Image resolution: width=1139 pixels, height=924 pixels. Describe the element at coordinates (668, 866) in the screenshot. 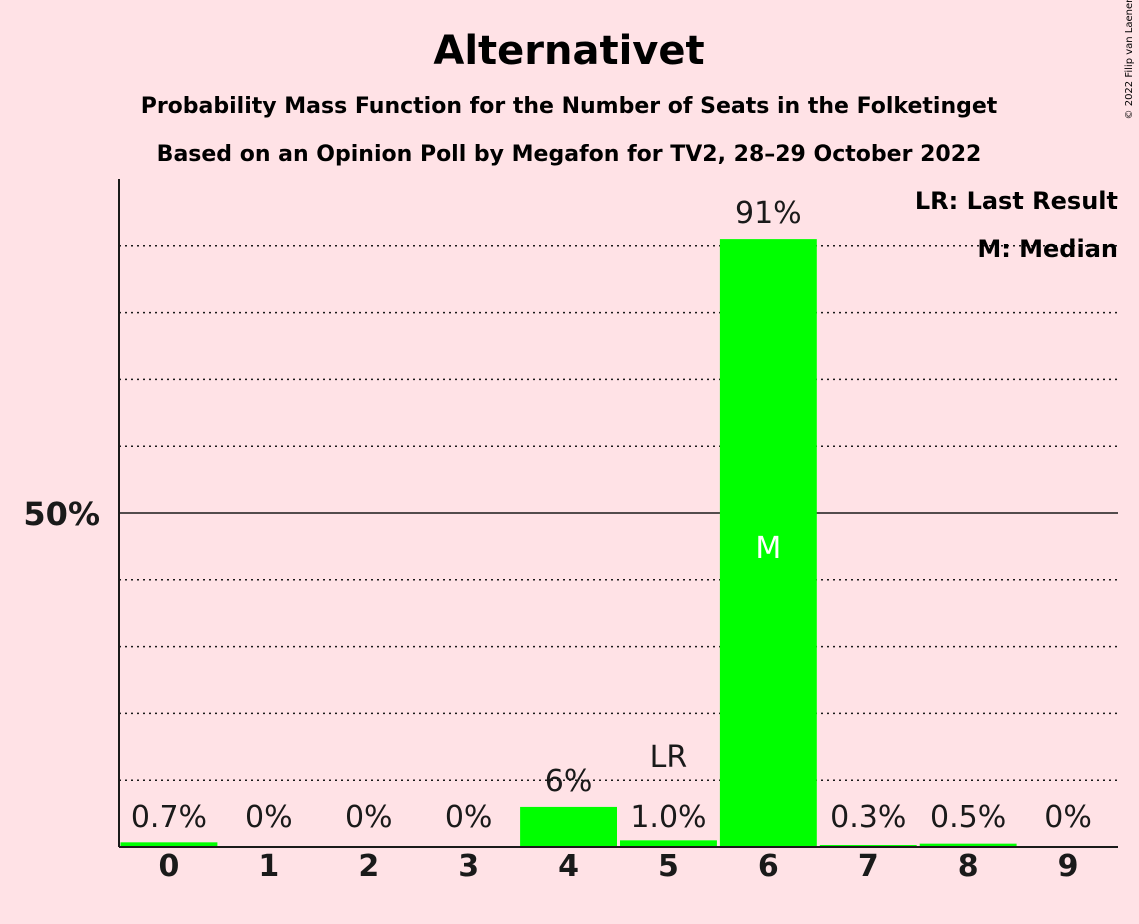

I see `x-tick-label-5: 5` at that location.